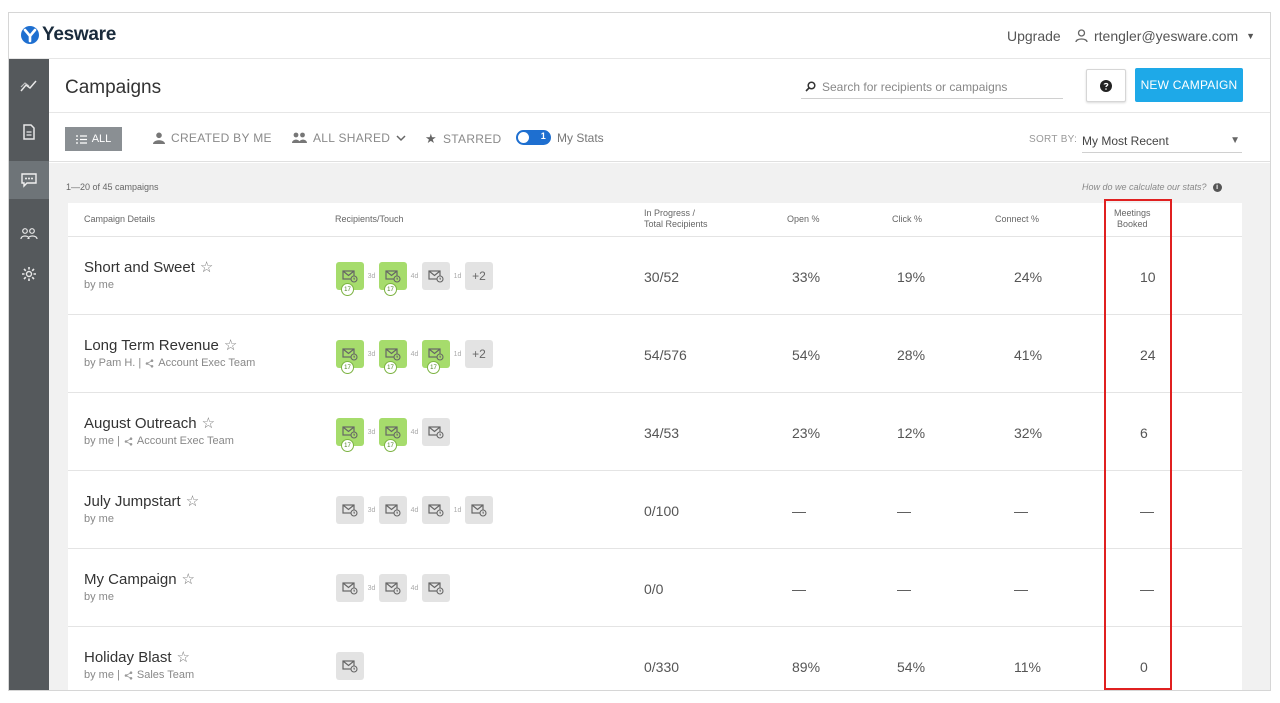 The height and width of the screenshot is (703, 1280). I want to click on my-stats-toggle: 1 My Stats, so click(560, 137).